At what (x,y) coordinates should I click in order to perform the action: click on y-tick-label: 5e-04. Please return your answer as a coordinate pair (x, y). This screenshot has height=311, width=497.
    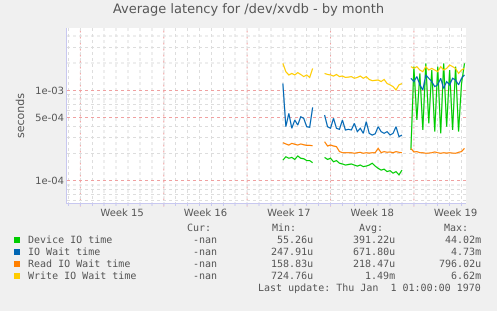
    Looking at the image, I should click on (49, 118).